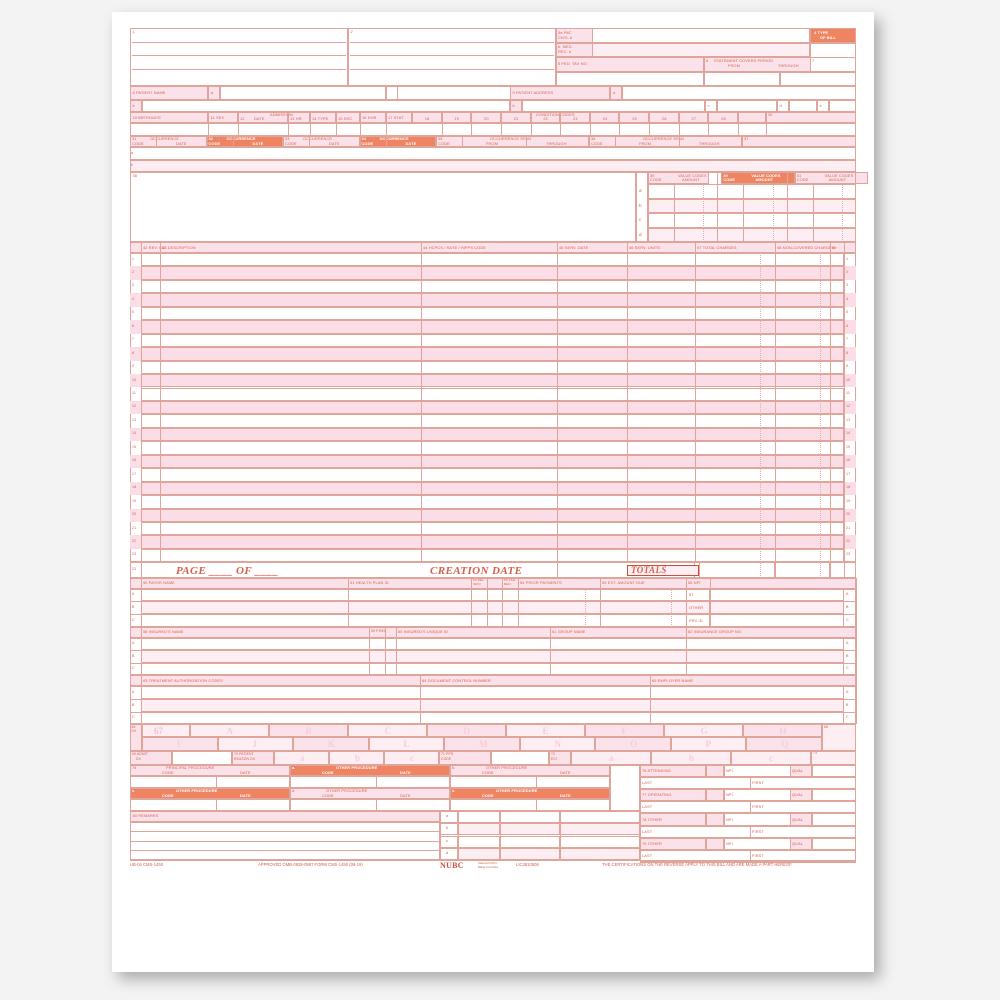 This screenshot has width=1000, height=1000. I want to click on treatment-row-B, so click(492, 705).